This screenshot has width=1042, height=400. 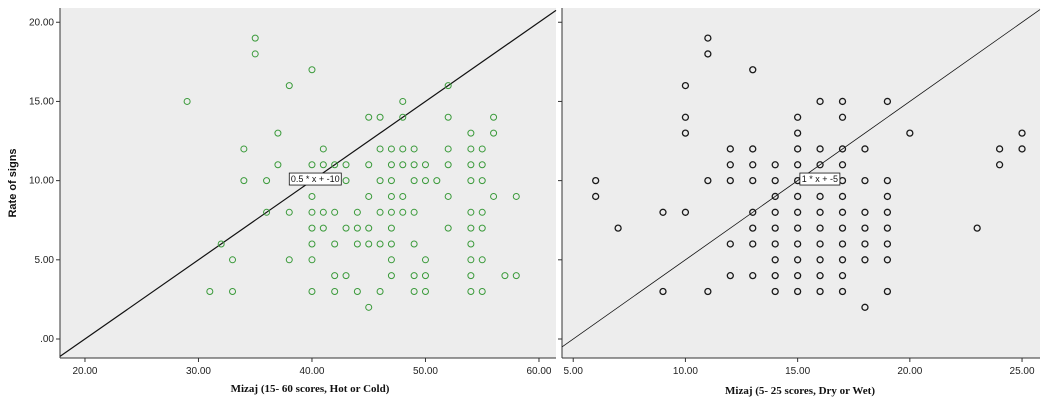 What do you see at coordinates (820, 179) in the screenshot?
I see `right-fit-label: 1 * x + -5` at bounding box center [820, 179].